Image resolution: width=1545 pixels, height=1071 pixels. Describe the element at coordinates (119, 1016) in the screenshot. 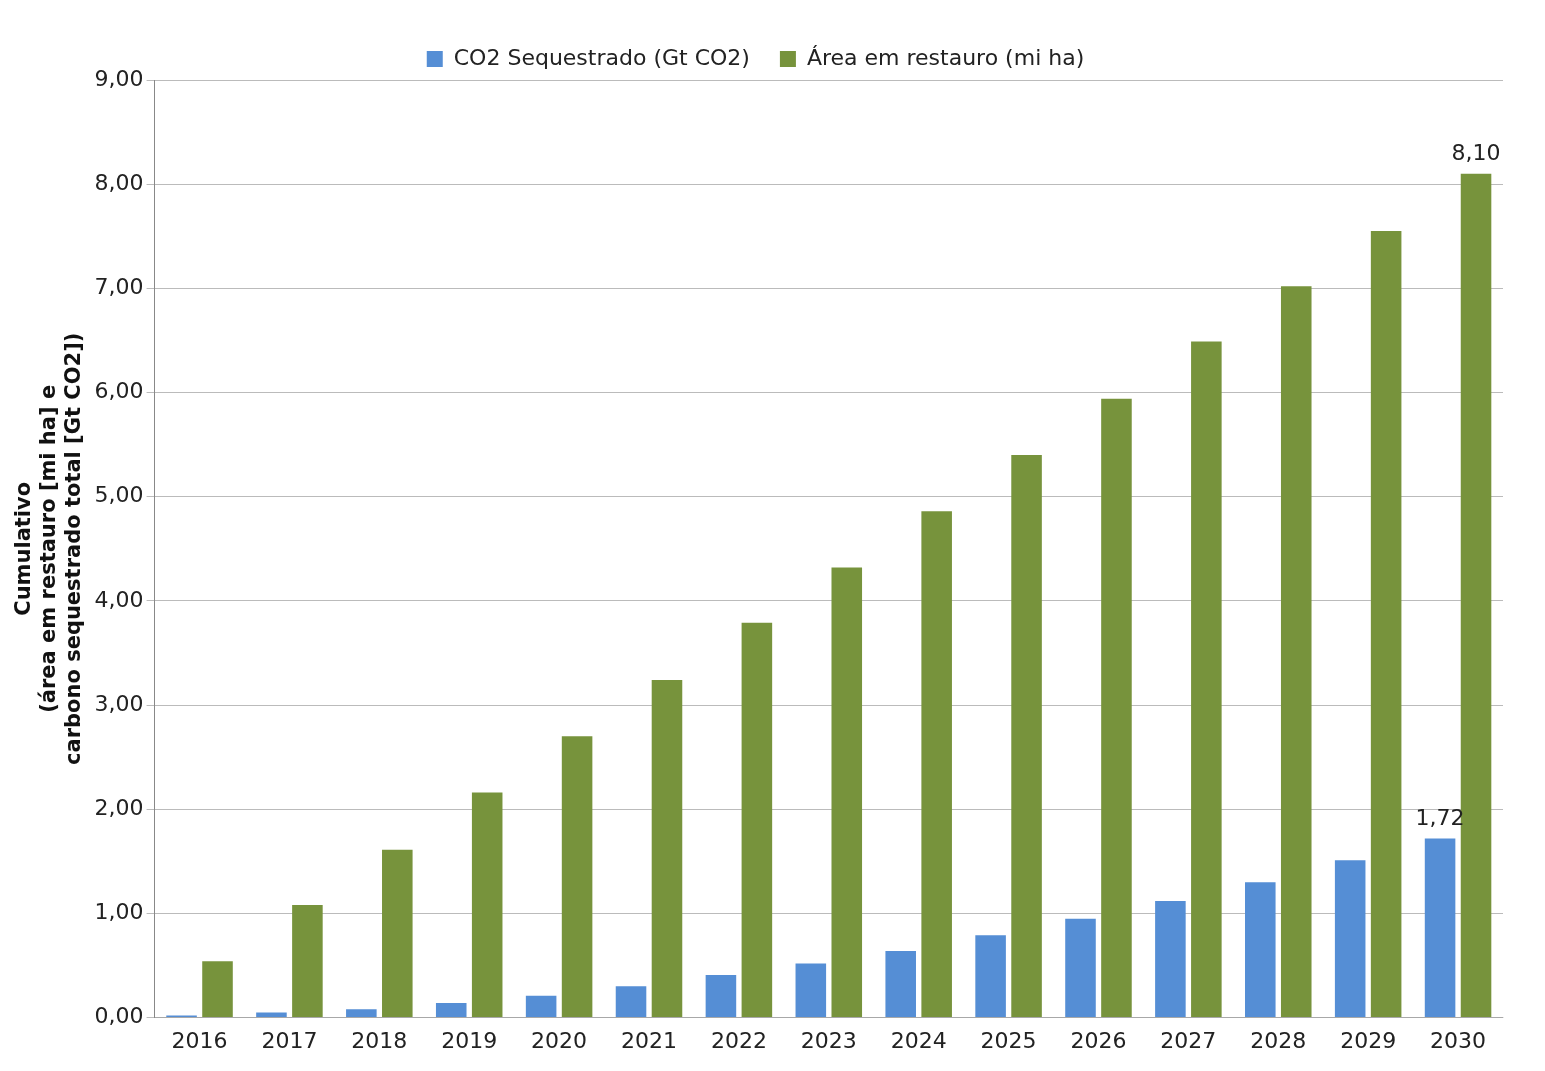

I see `y-tick-label: 0,00` at that location.